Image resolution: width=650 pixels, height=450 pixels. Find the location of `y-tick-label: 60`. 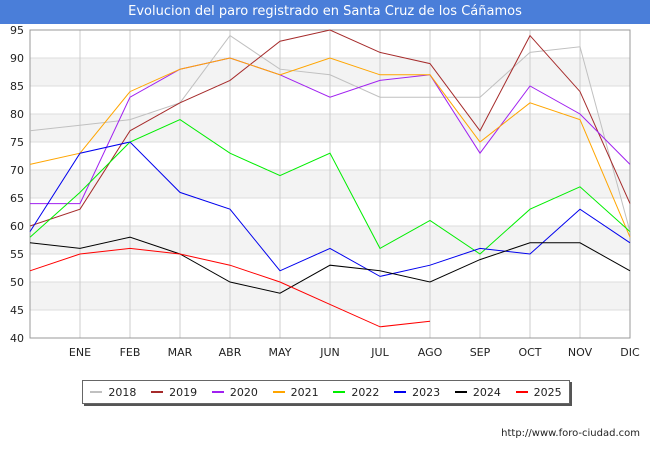

y-tick-label: 60 is located at coordinates (17, 226).